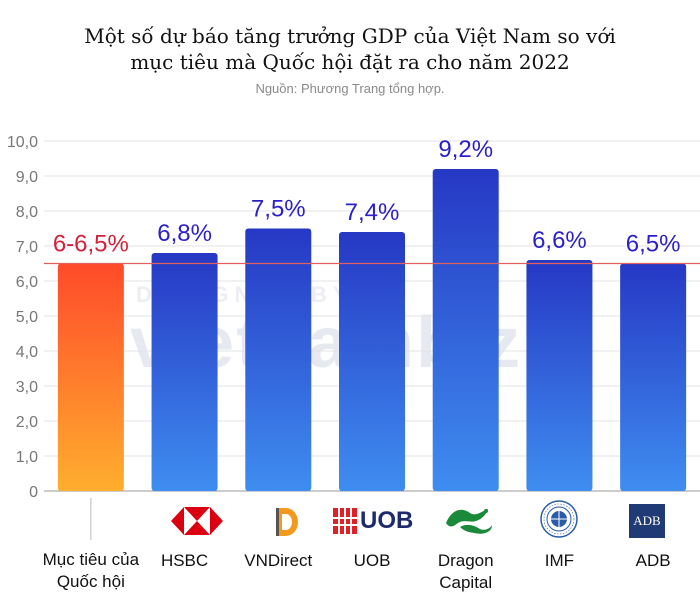 The height and width of the screenshot is (615, 700). What do you see at coordinates (91, 571) in the screenshot?
I see `x-tick-label: Mục tiêu của Quốc hội` at bounding box center [91, 571].